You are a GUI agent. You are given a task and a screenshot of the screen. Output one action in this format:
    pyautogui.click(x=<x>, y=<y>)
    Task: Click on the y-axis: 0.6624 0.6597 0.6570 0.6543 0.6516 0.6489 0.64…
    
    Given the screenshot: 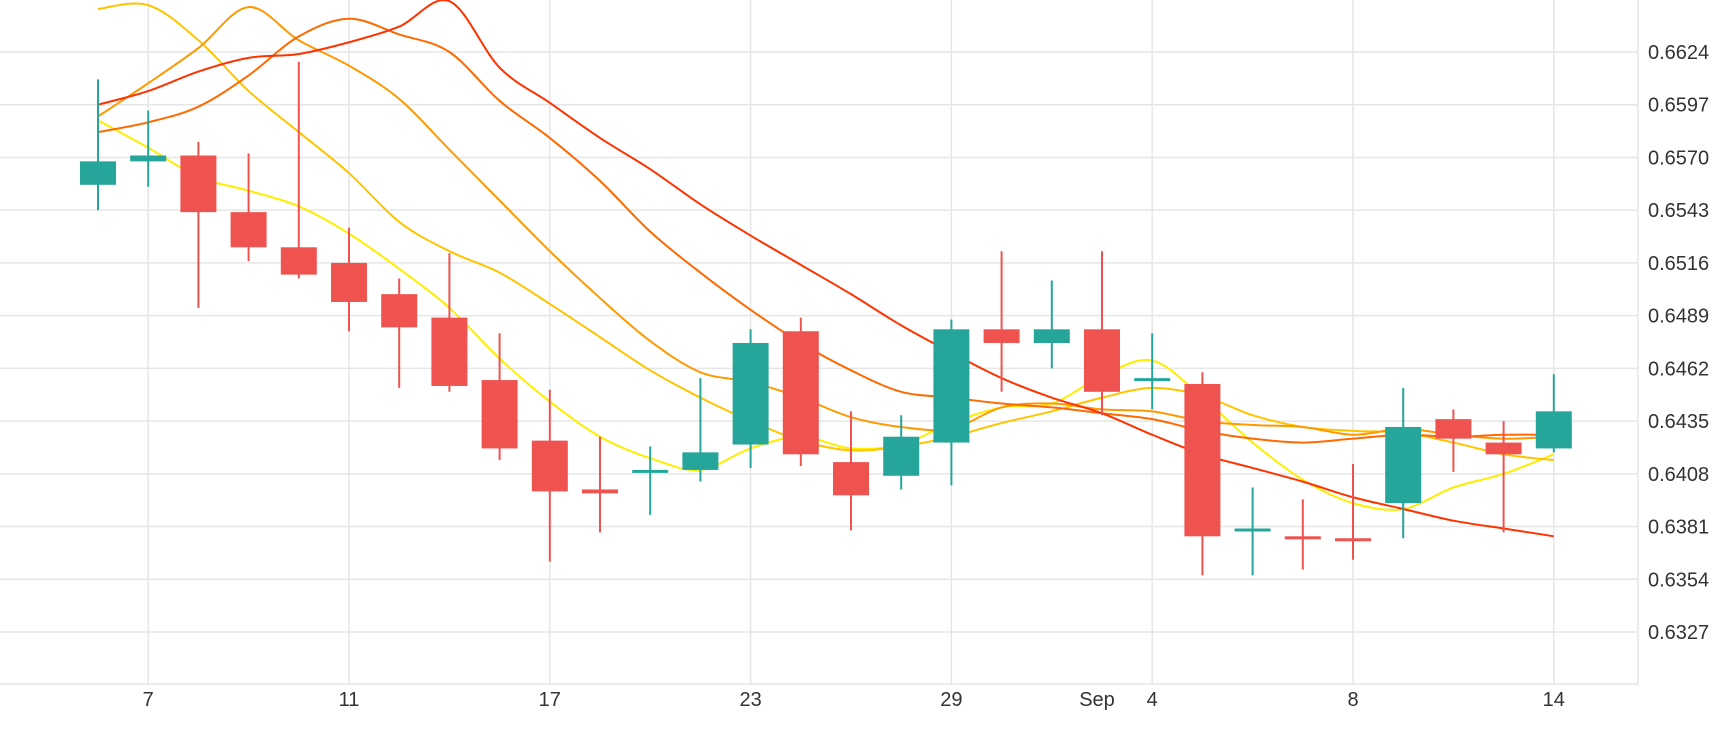 What is the action you would take?
    pyautogui.click(x=1678, y=343)
    